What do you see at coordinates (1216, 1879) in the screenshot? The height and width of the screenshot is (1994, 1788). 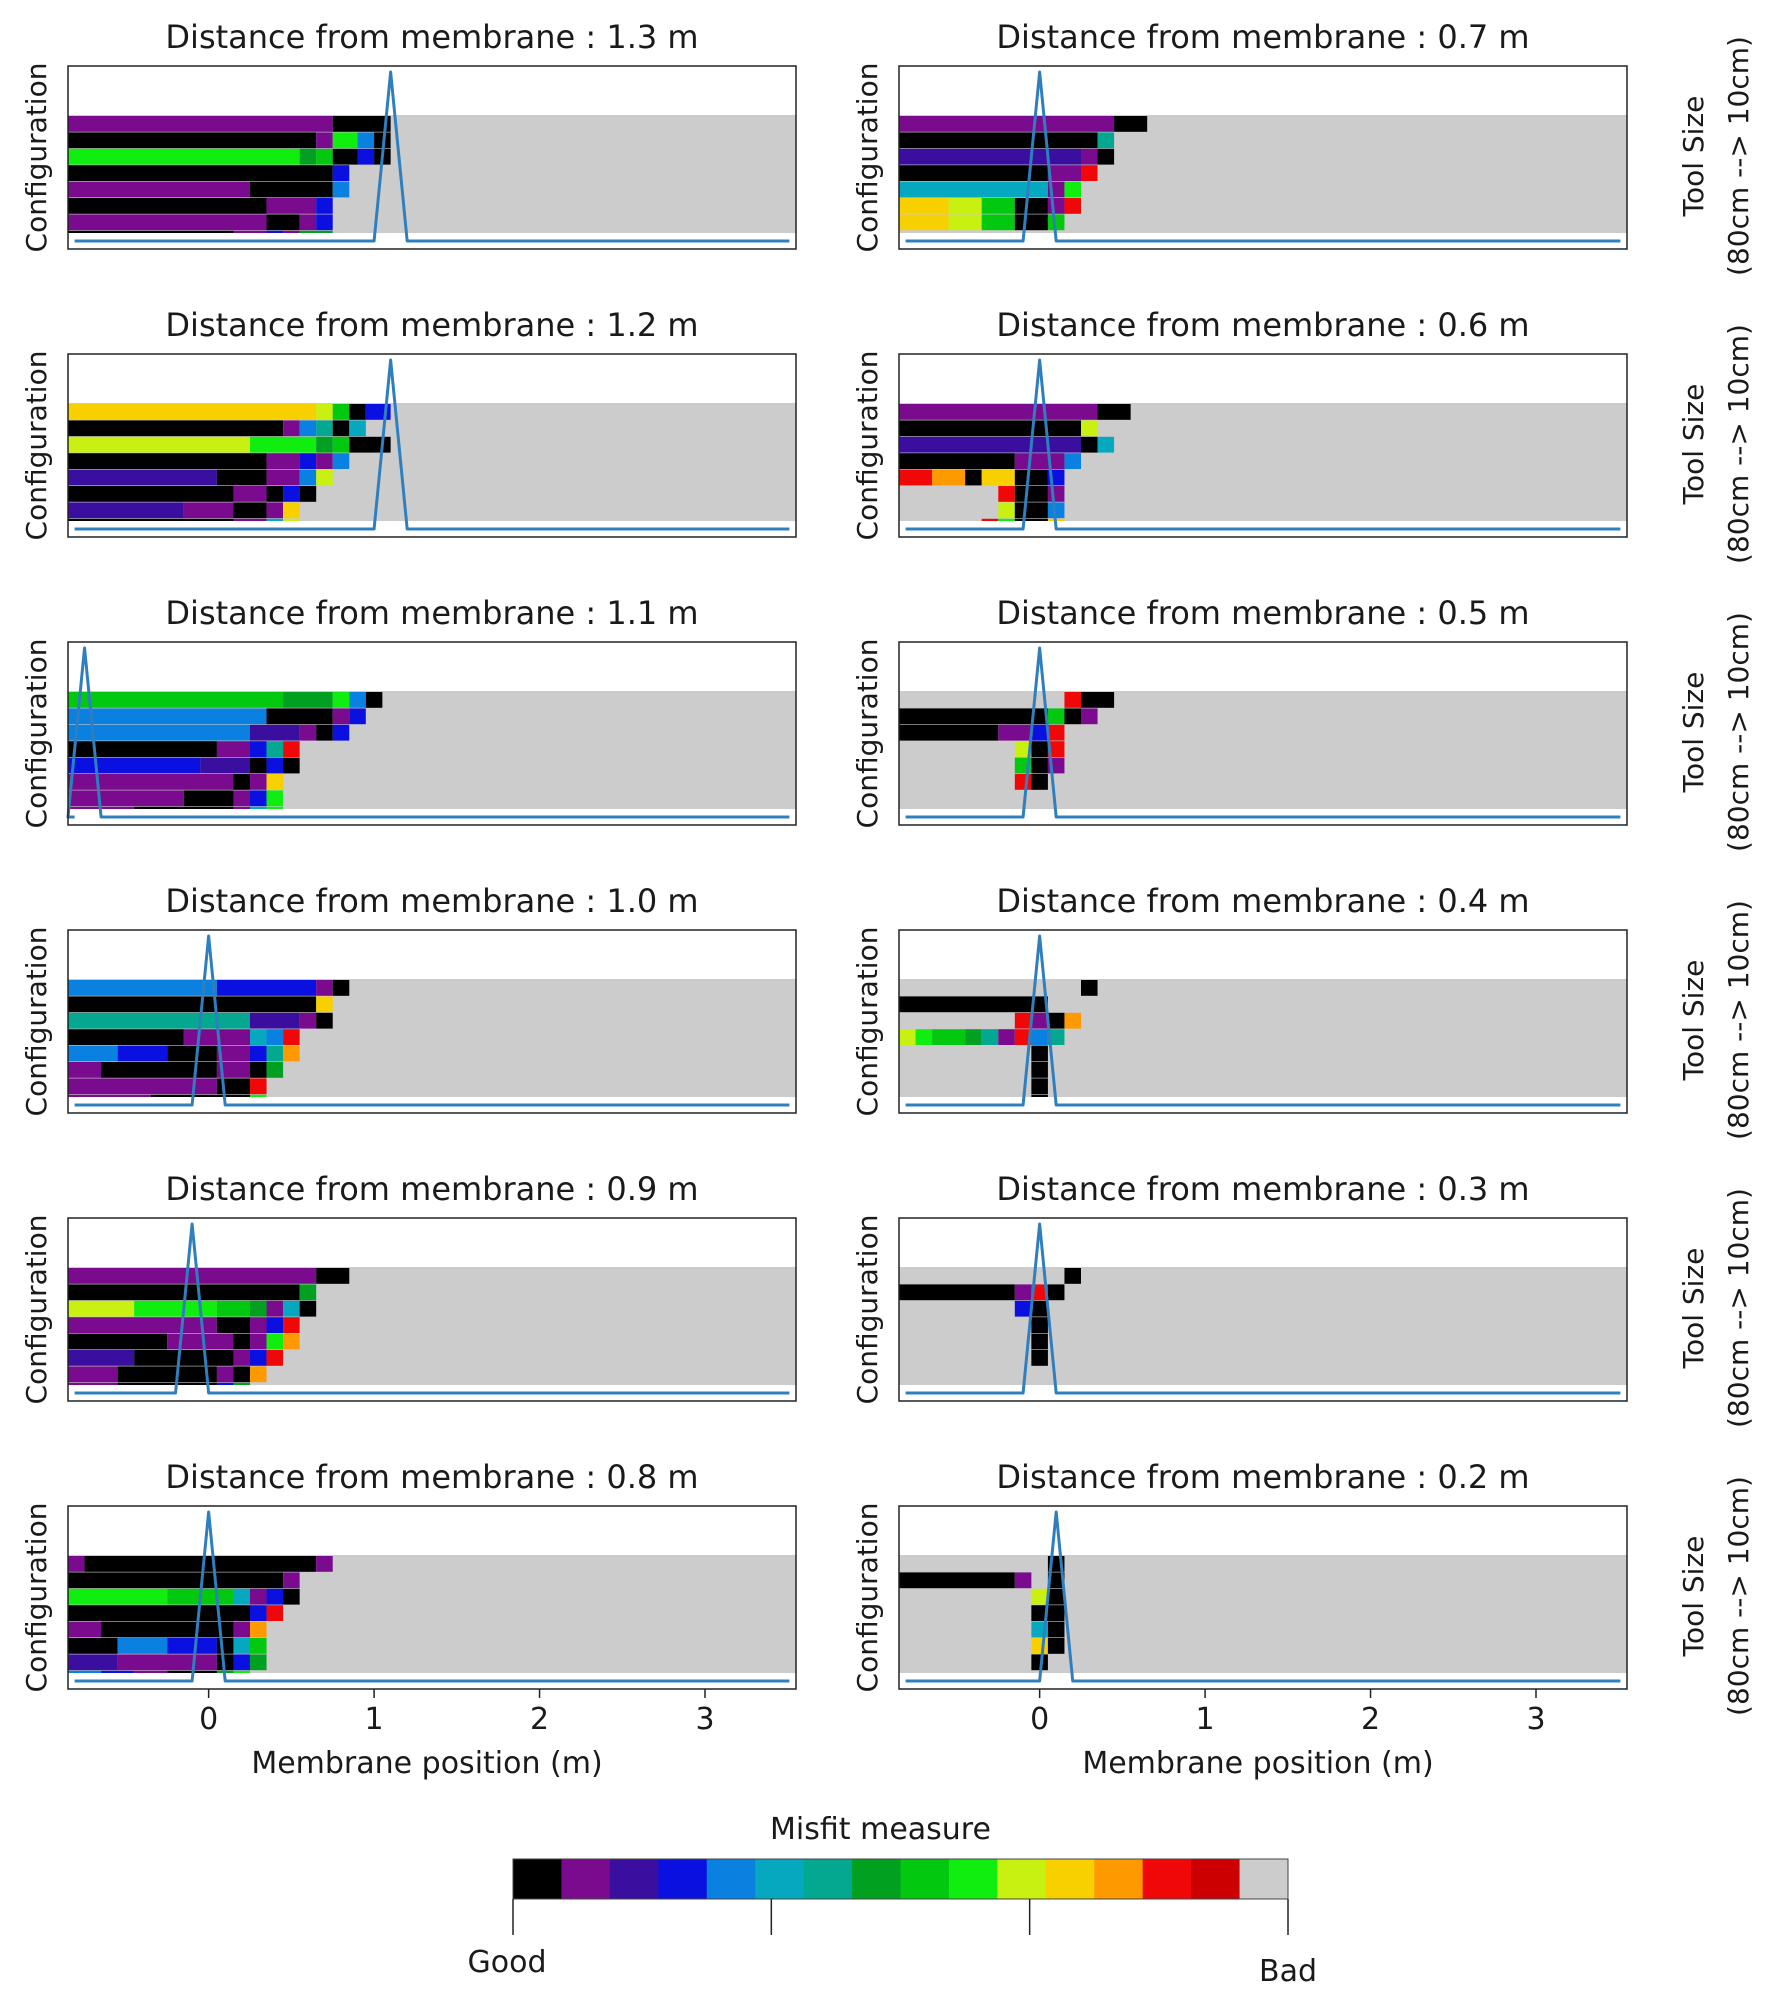 I see `colorbar-swatch` at bounding box center [1216, 1879].